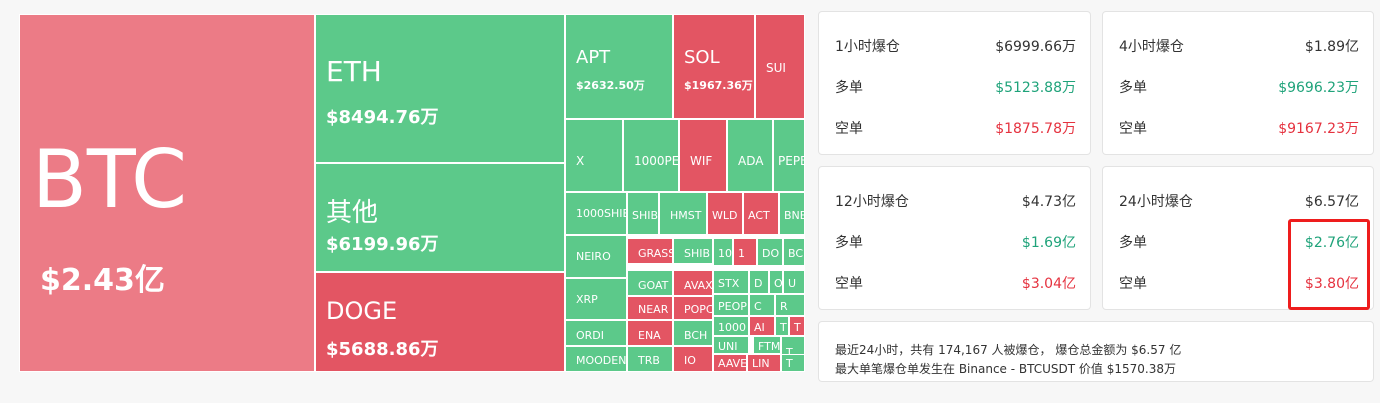  What do you see at coordinates (596, 299) in the screenshot?
I see `tile-xrp: XRP` at bounding box center [596, 299].